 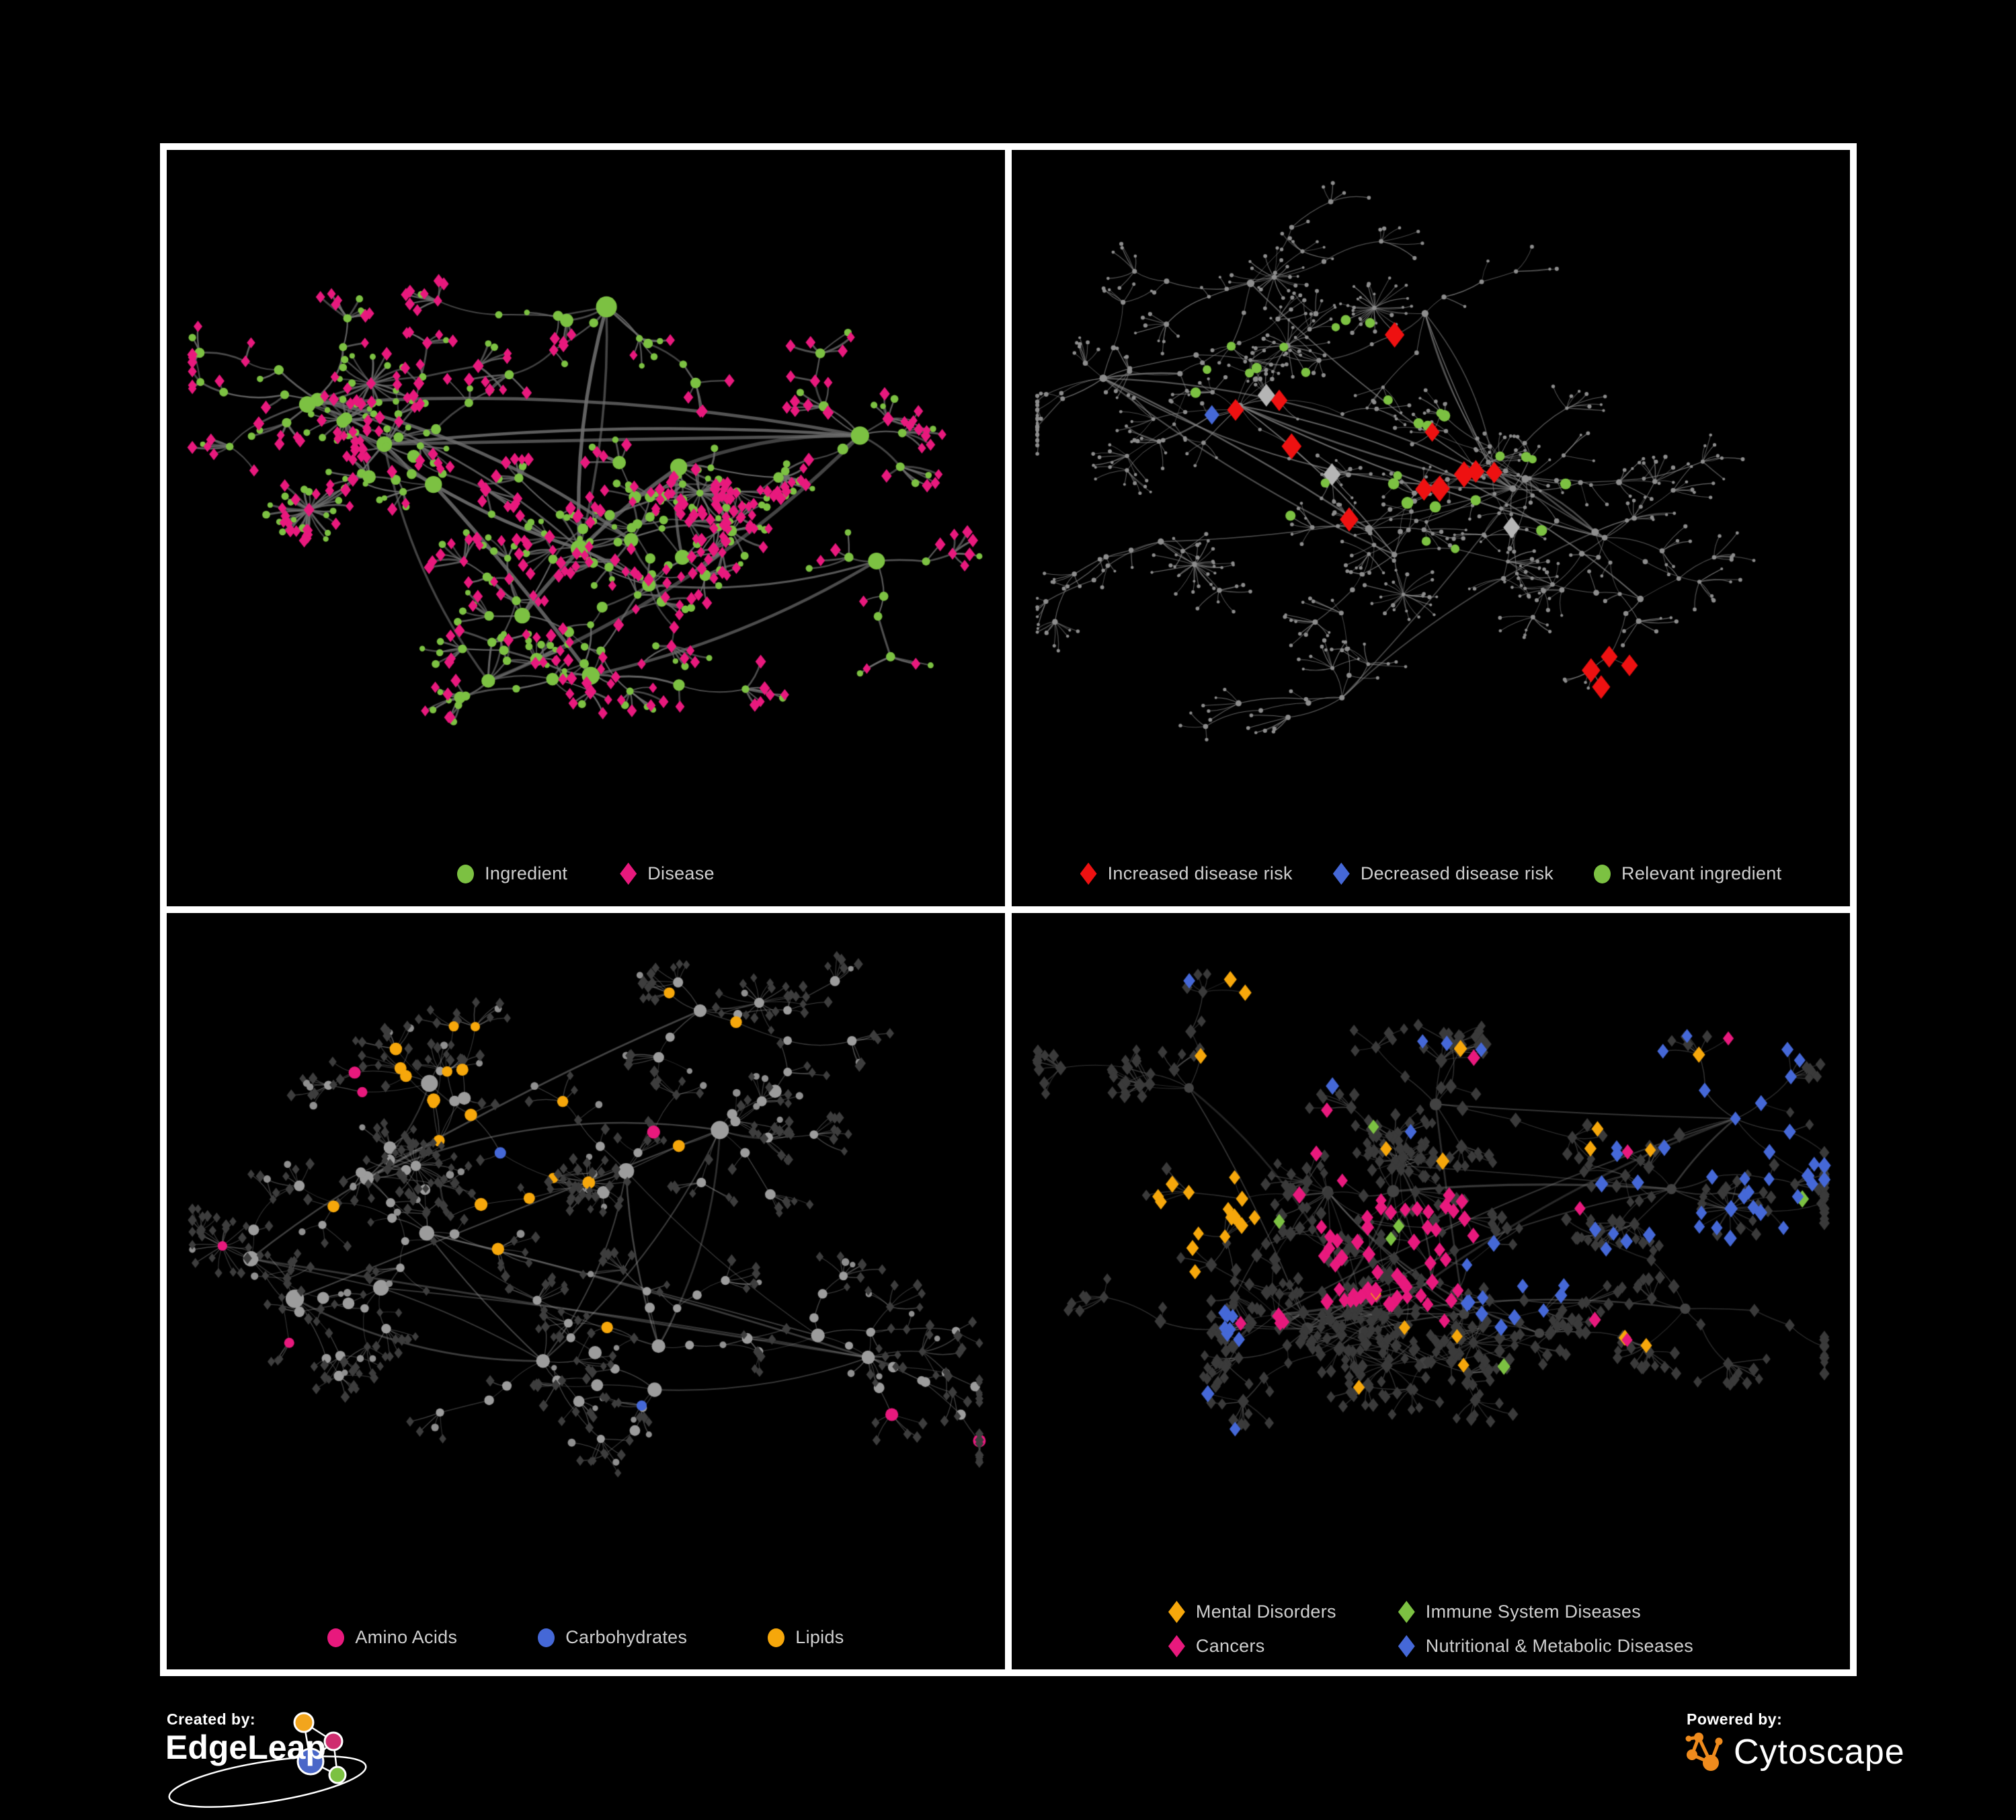 What do you see at coordinates (1819, 1752) in the screenshot?
I see `cytoscape-wordmark: Cytoscape` at bounding box center [1819, 1752].